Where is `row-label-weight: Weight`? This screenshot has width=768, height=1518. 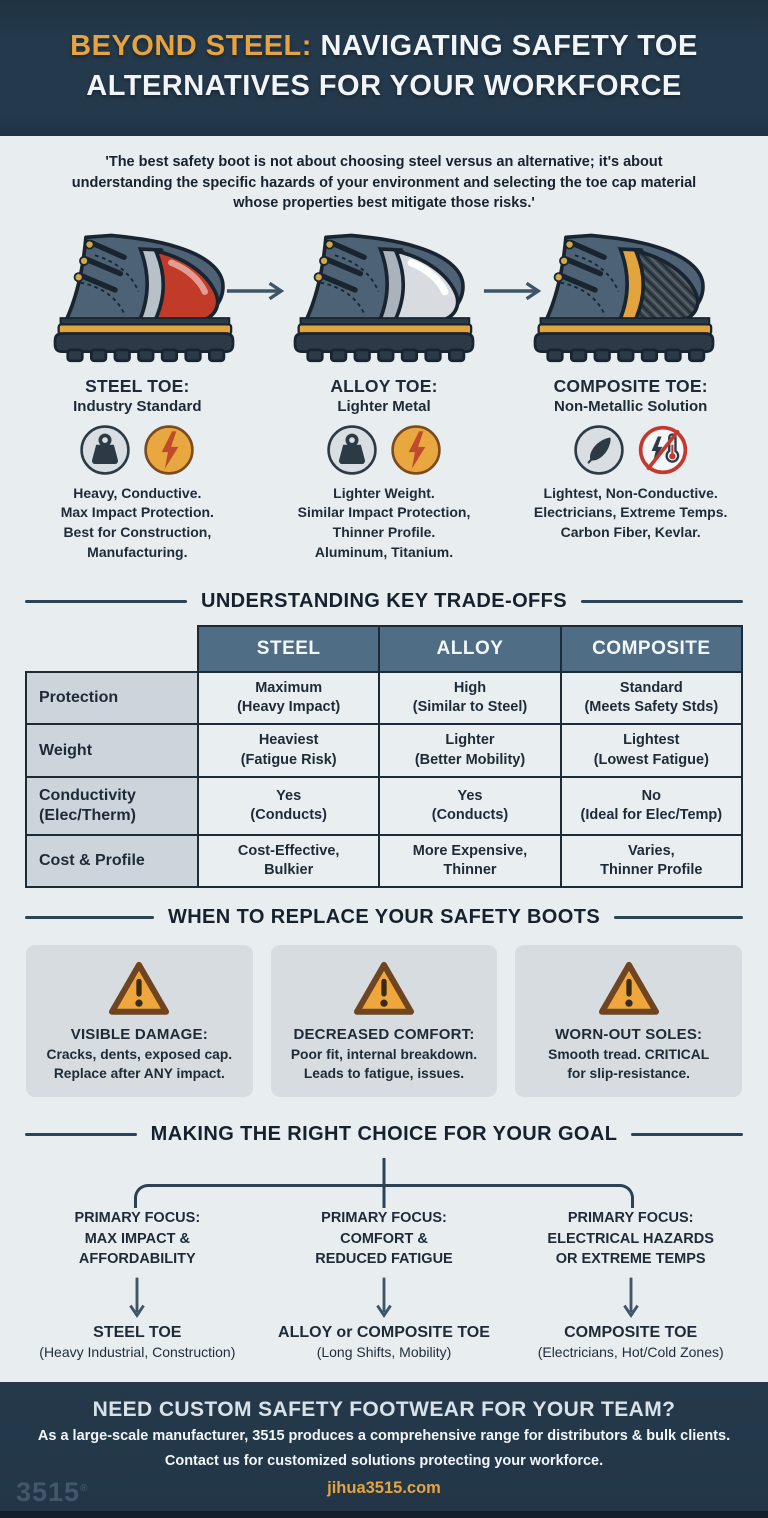 row-label-weight: Weight is located at coordinates (112, 750).